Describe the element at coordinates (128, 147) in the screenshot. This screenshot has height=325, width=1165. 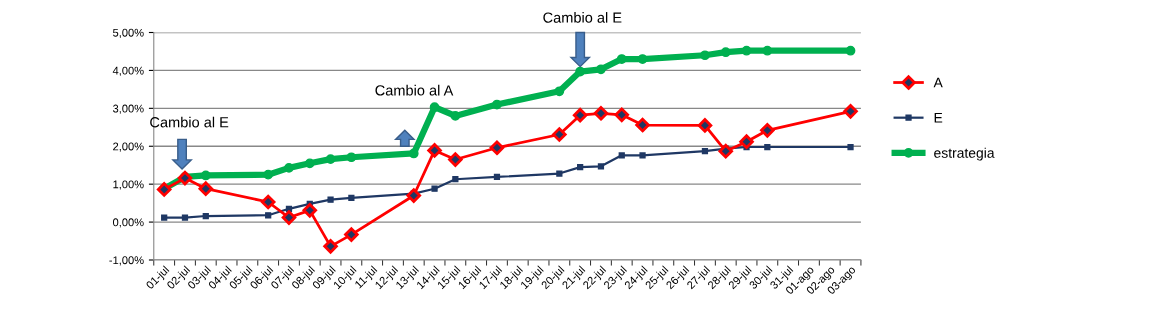
I see `y-tick-label: 2,00%` at that location.